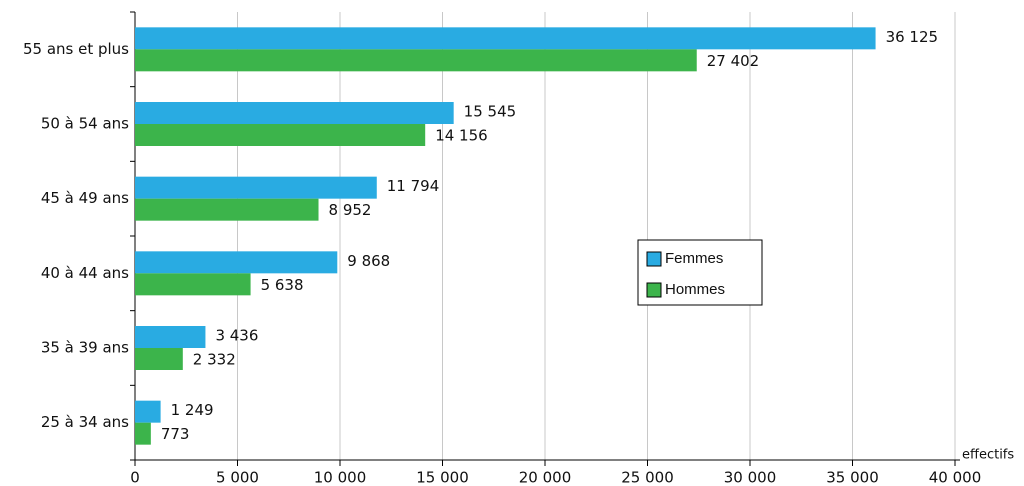  Describe the element at coordinates (368, 261) in the screenshot. I see `value-label: 9 868` at that location.